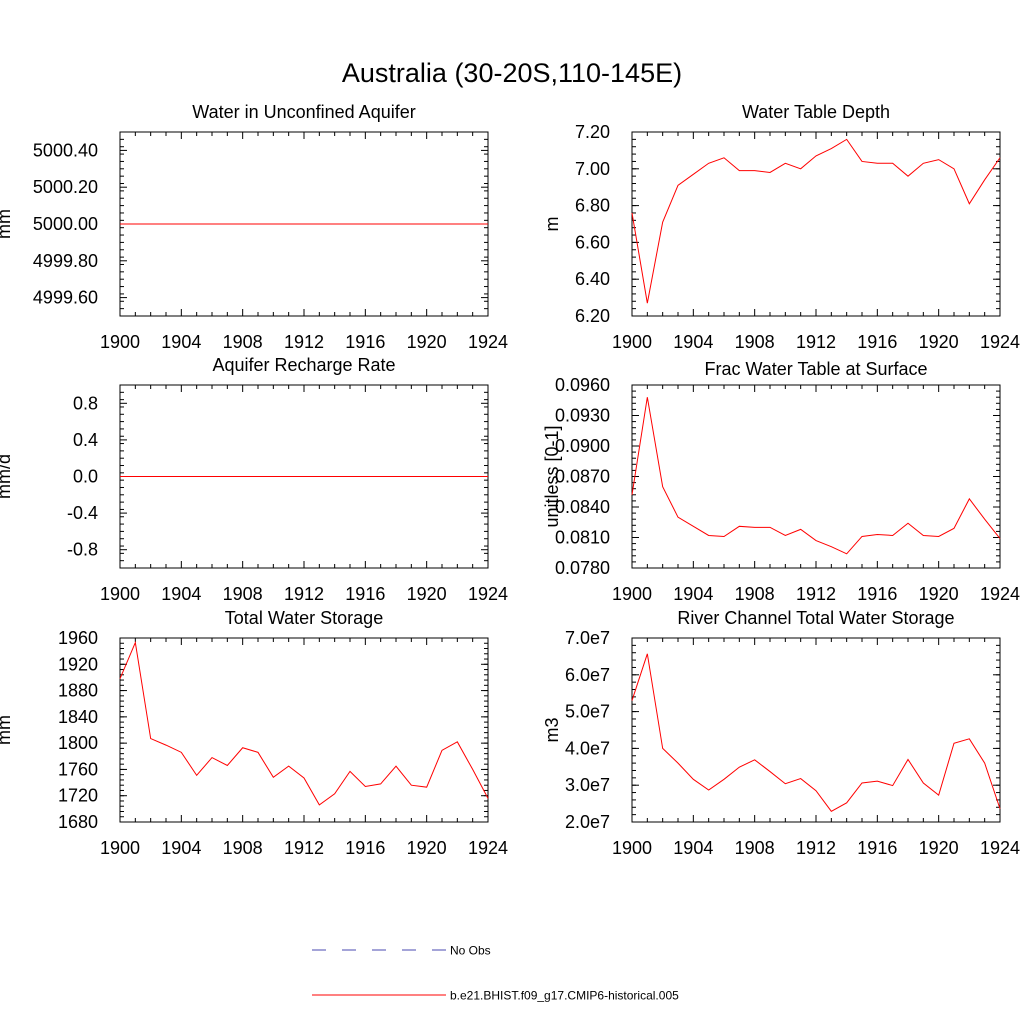  I want to click on y-tick-label: 0.0, so click(85, 477).